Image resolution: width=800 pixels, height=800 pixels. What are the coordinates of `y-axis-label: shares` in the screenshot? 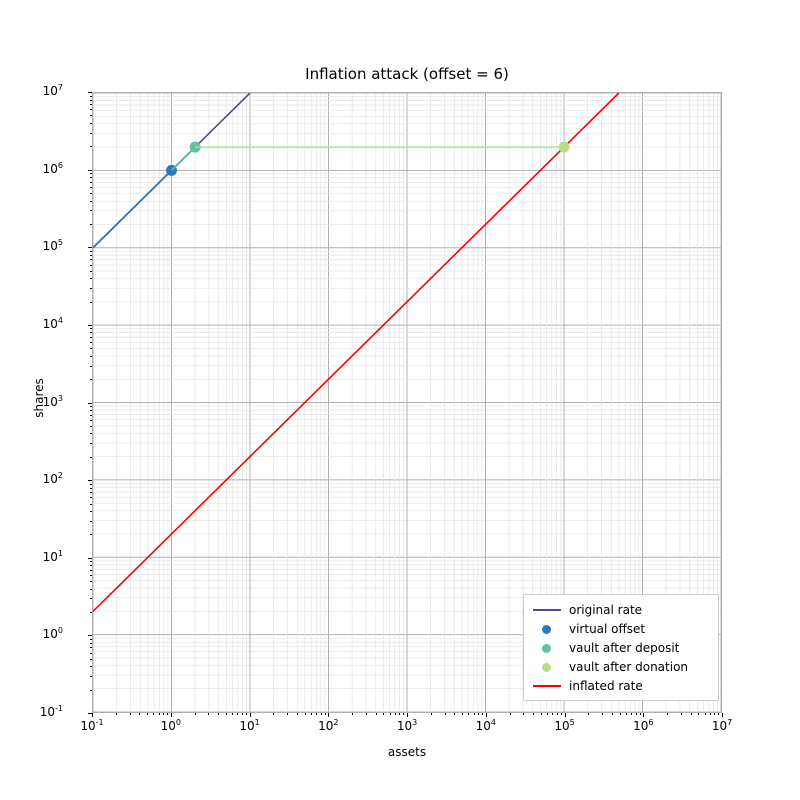 It's located at (39, 398).